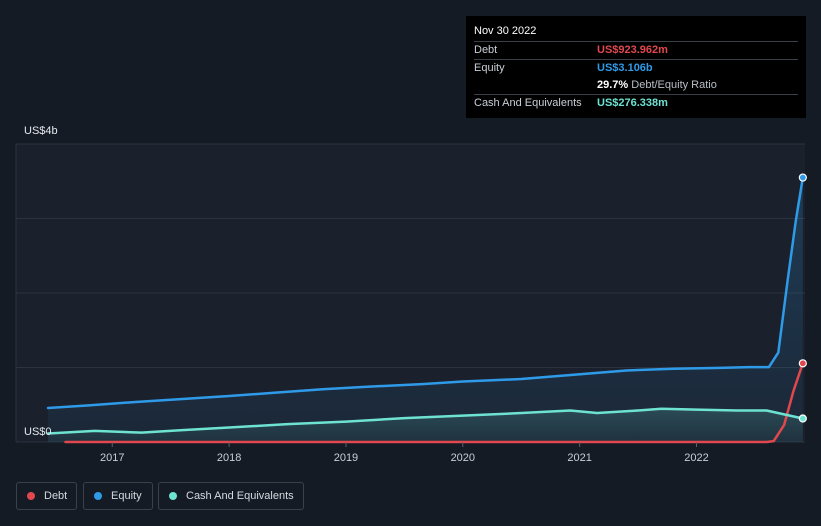  I want to click on x-tick-label: 2019, so click(346, 458).